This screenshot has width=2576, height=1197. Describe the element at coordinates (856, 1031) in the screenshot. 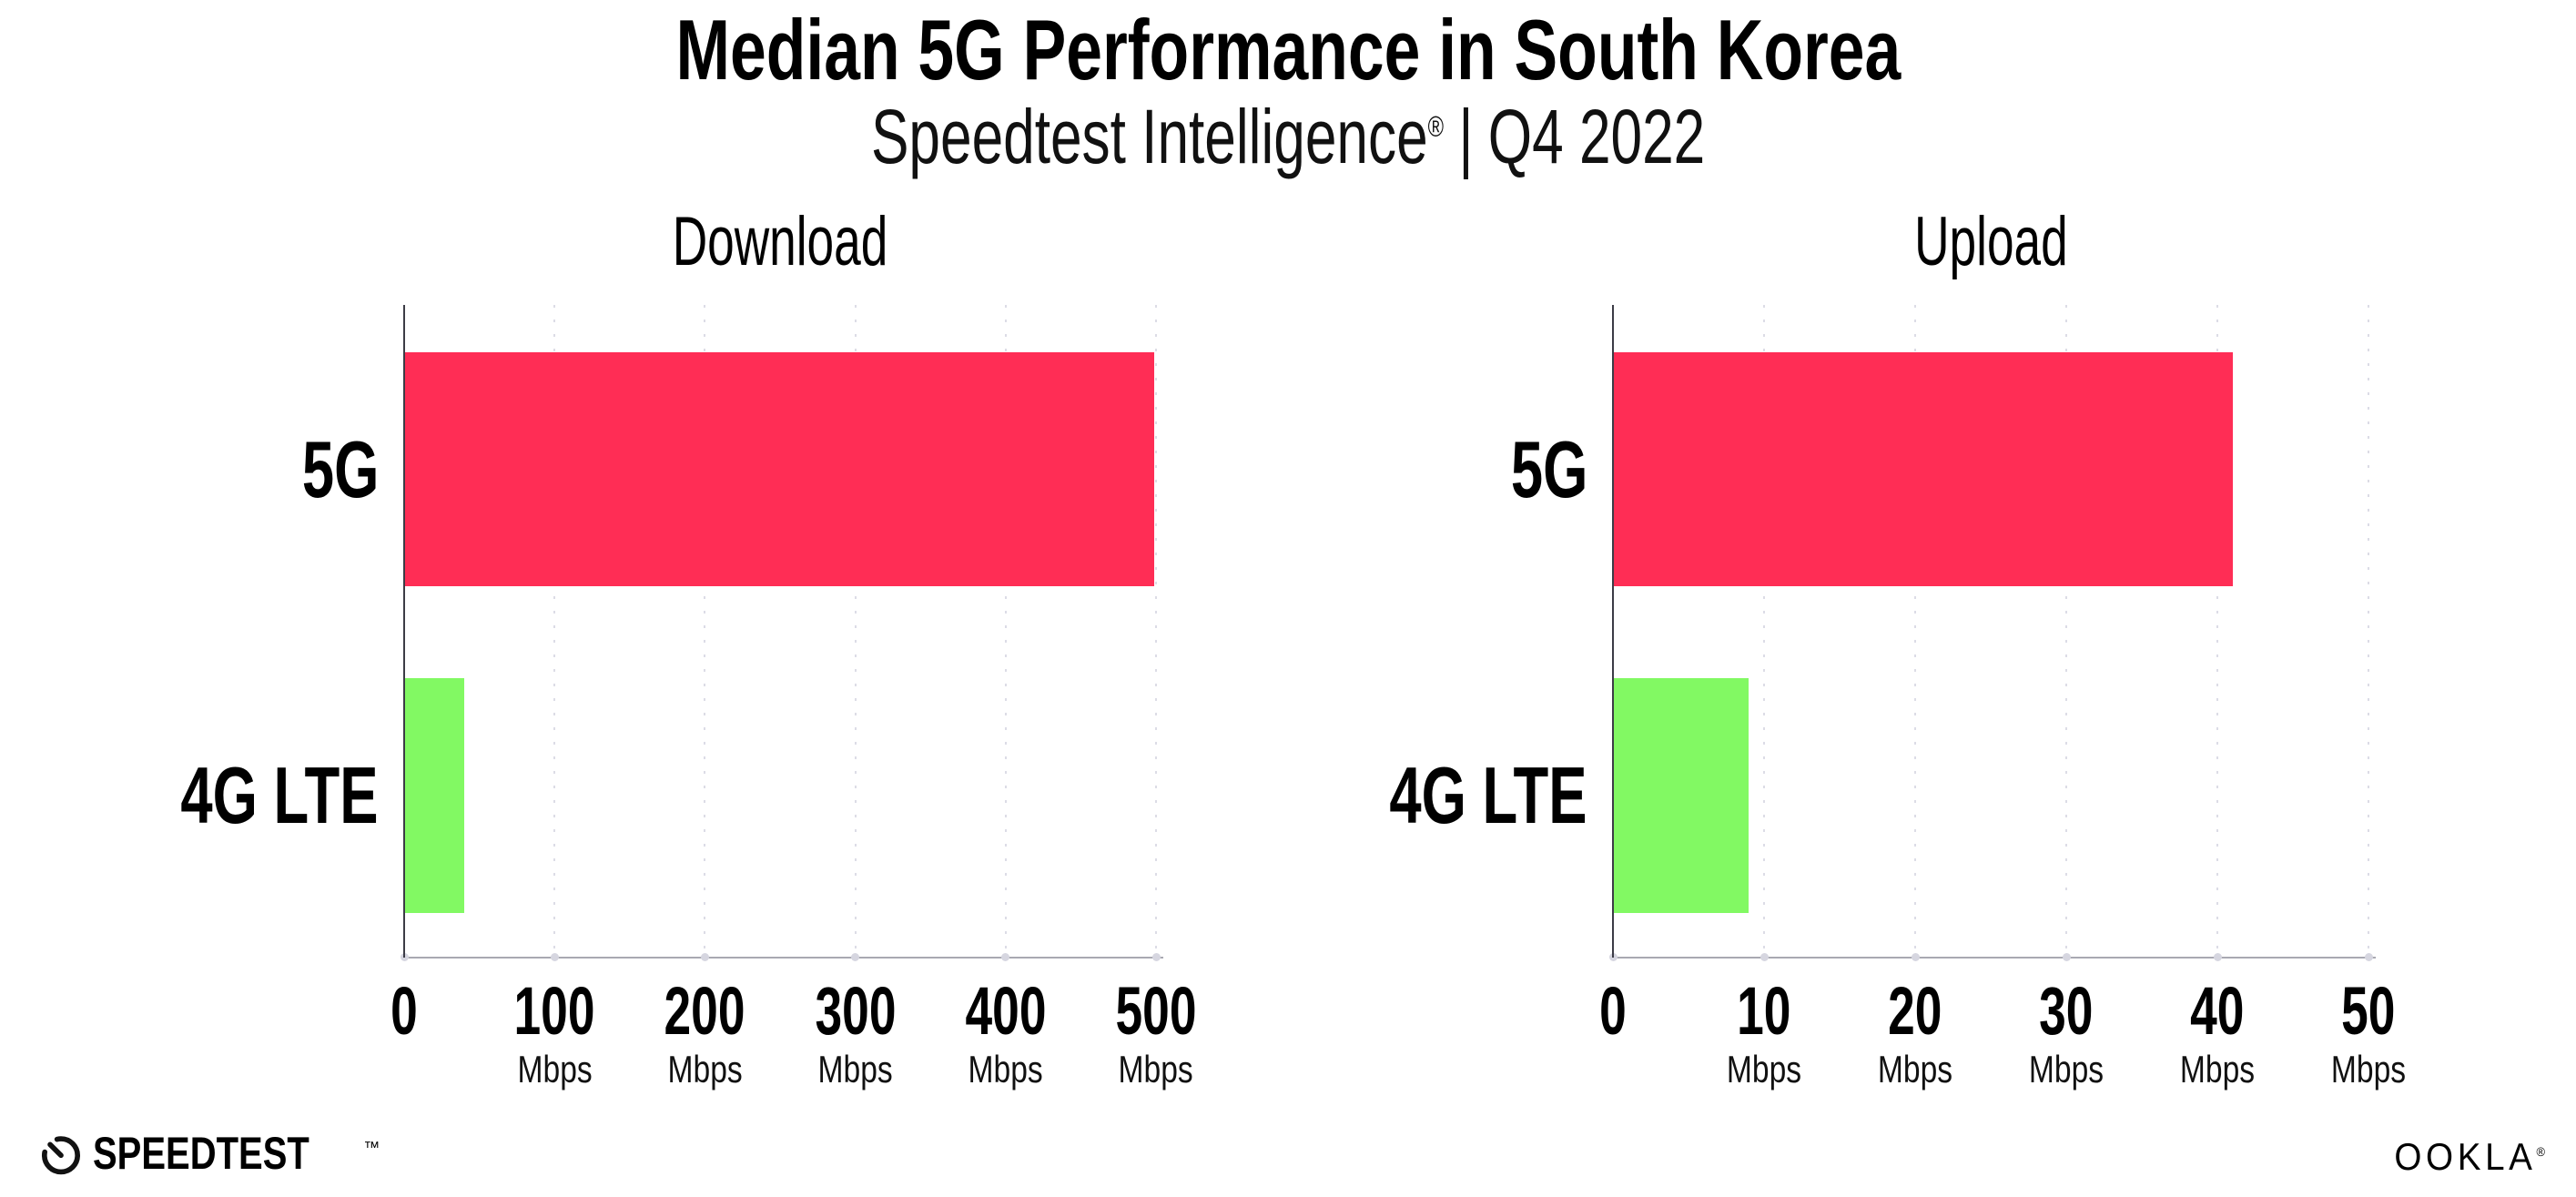

I see `x-tick-300: 300 Mbps` at that location.